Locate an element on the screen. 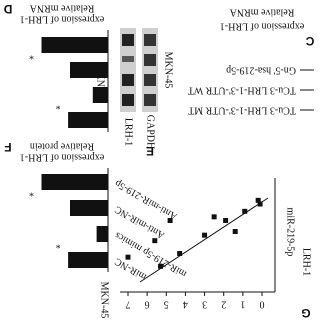  x-tick-label: 1 is located at coordinates (242, 304).